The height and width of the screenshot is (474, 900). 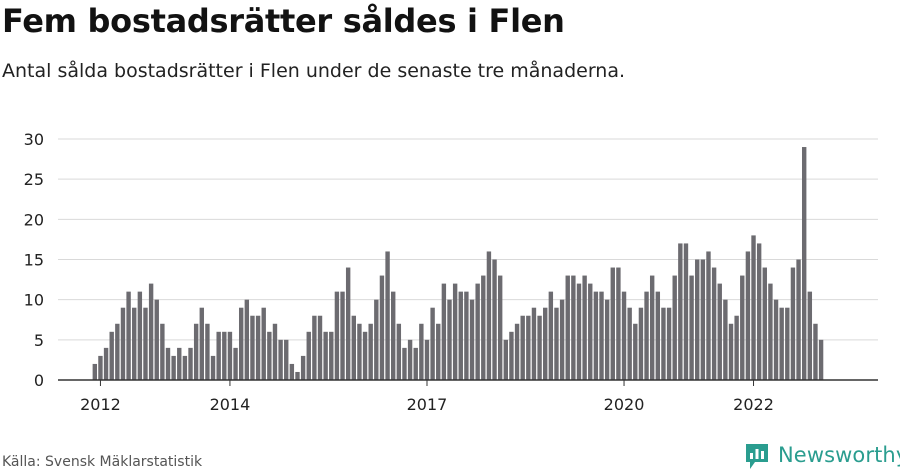 What do you see at coordinates (34, 179) in the screenshot?
I see `y-tick-label: 25` at bounding box center [34, 179].